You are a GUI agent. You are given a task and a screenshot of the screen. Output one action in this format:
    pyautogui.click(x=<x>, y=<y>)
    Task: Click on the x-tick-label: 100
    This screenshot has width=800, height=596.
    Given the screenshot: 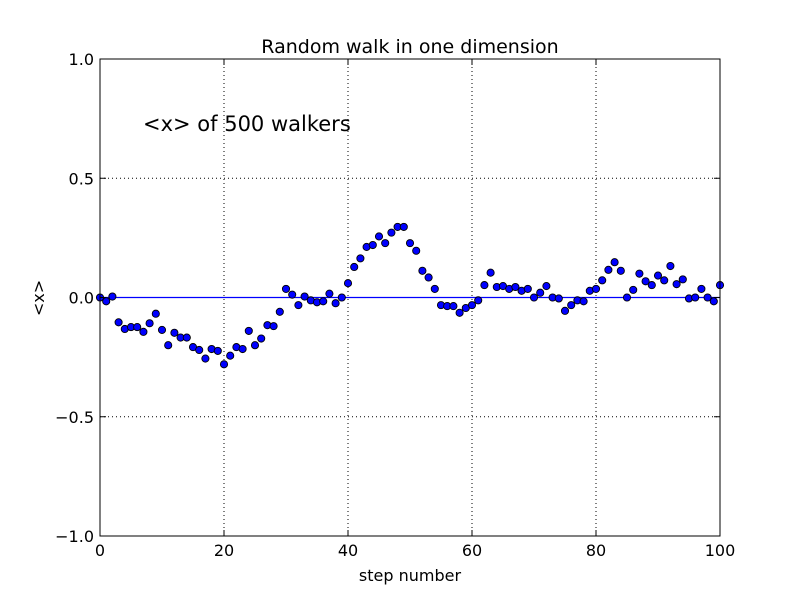 What is the action you would take?
    pyautogui.click(x=720, y=550)
    